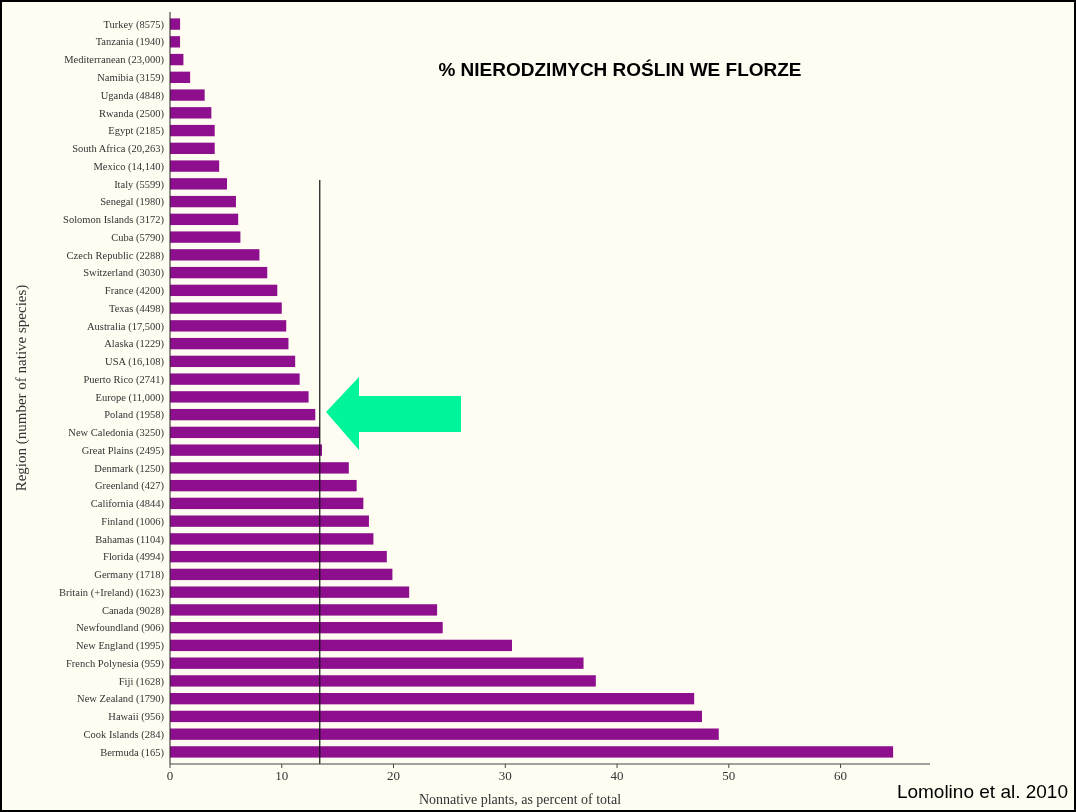 The width and height of the screenshot is (1076, 812). Describe the element at coordinates (115, 255) in the screenshot. I see `y-tick-label: Czech Republic (2288)` at that location.